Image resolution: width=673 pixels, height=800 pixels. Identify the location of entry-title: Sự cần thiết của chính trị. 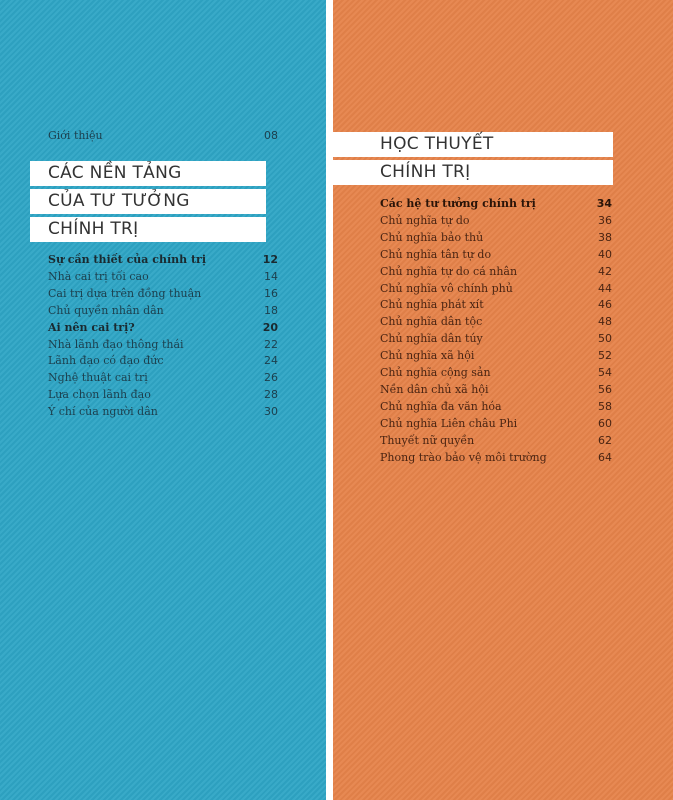
(127, 259).